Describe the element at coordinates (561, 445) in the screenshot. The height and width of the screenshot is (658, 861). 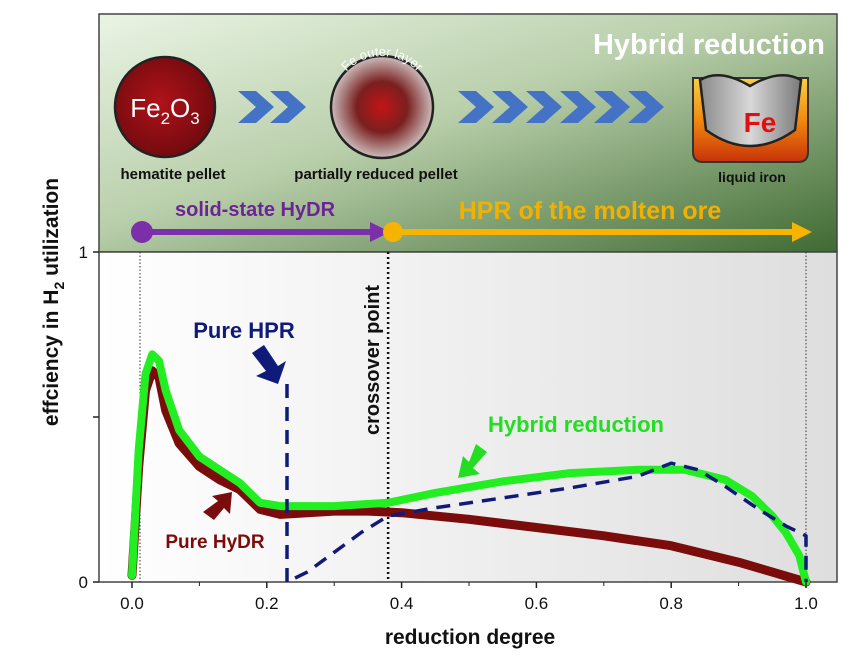
I see `hybrid-annotation: Hybrid reduction` at that location.